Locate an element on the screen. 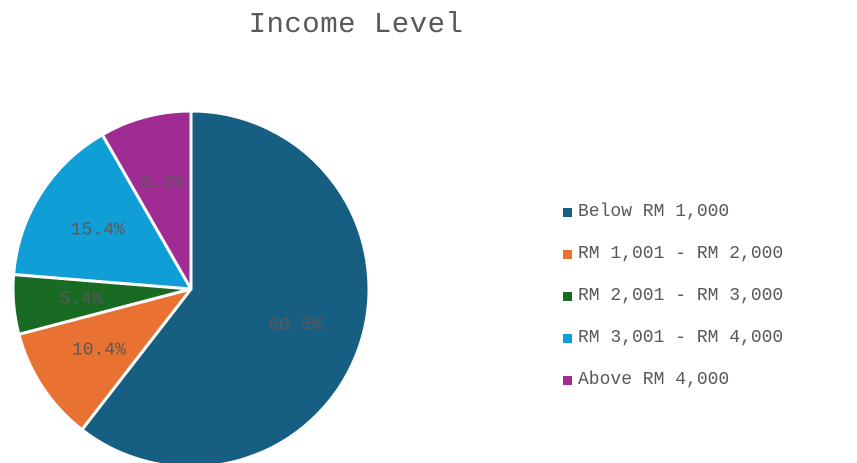 This screenshot has height=463, width=857. pie-data-labels: 60.5% 10.4% 5.4% 15.4% 8.3% is located at coordinates (190, 267).